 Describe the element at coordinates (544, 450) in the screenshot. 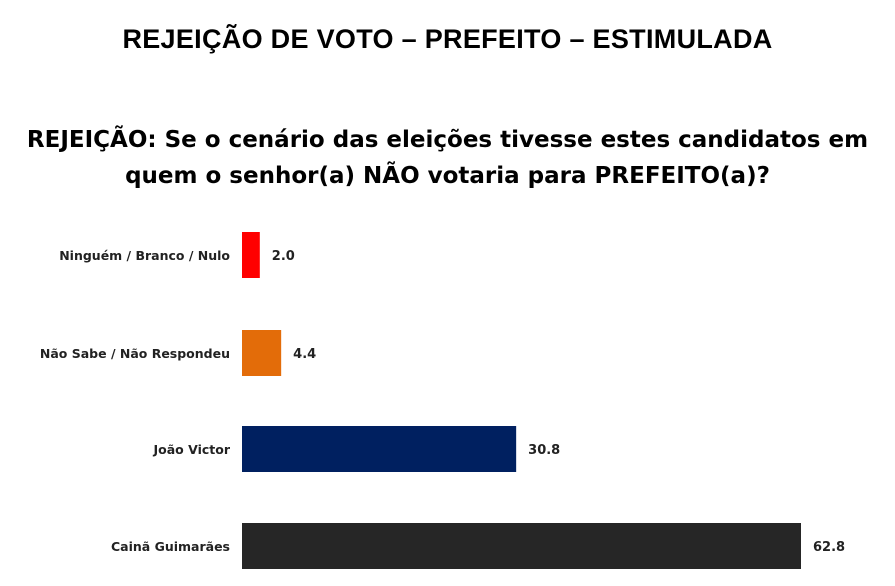

I see `value-label-joao-victor: 30.8` at that location.